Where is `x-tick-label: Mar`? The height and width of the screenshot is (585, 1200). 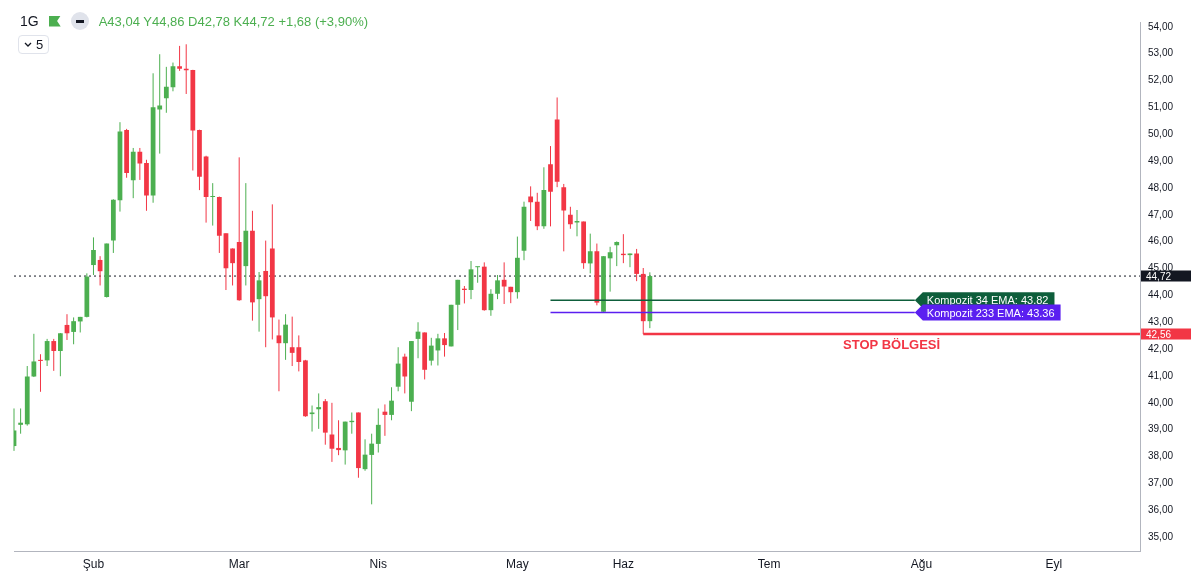
x-tick-label: Mar is located at coordinates (239, 564).